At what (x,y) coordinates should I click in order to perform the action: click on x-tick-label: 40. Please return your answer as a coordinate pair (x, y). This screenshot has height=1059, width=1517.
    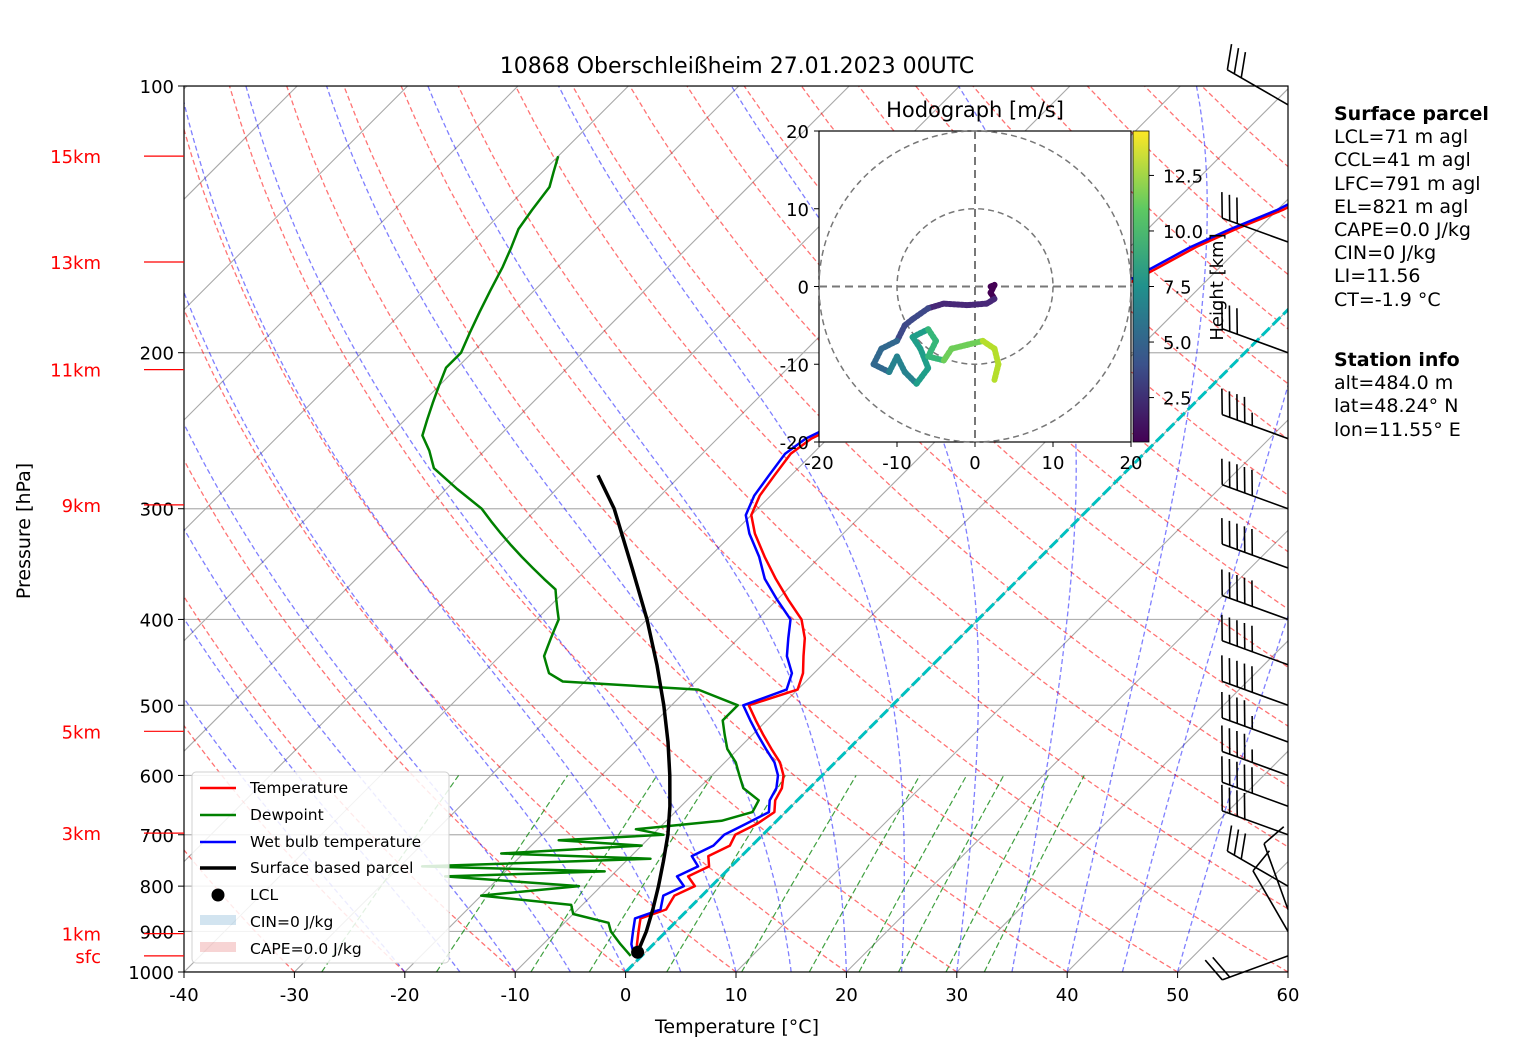
    Looking at the image, I should click on (1067, 995).